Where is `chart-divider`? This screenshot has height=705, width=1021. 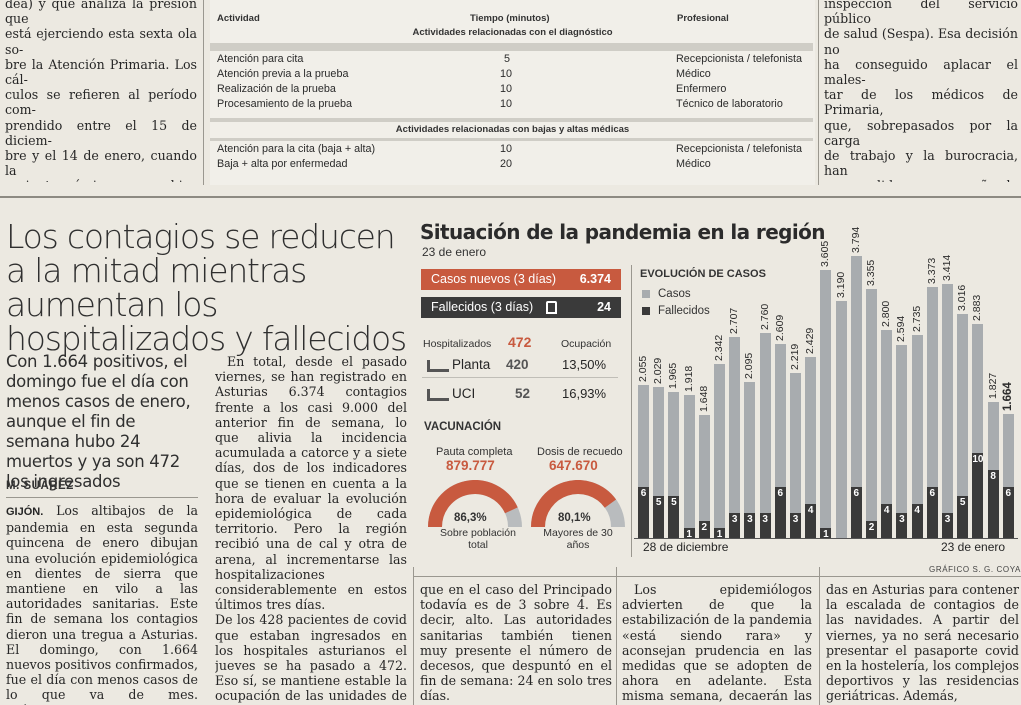
chart-divider is located at coordinates (631, 411).